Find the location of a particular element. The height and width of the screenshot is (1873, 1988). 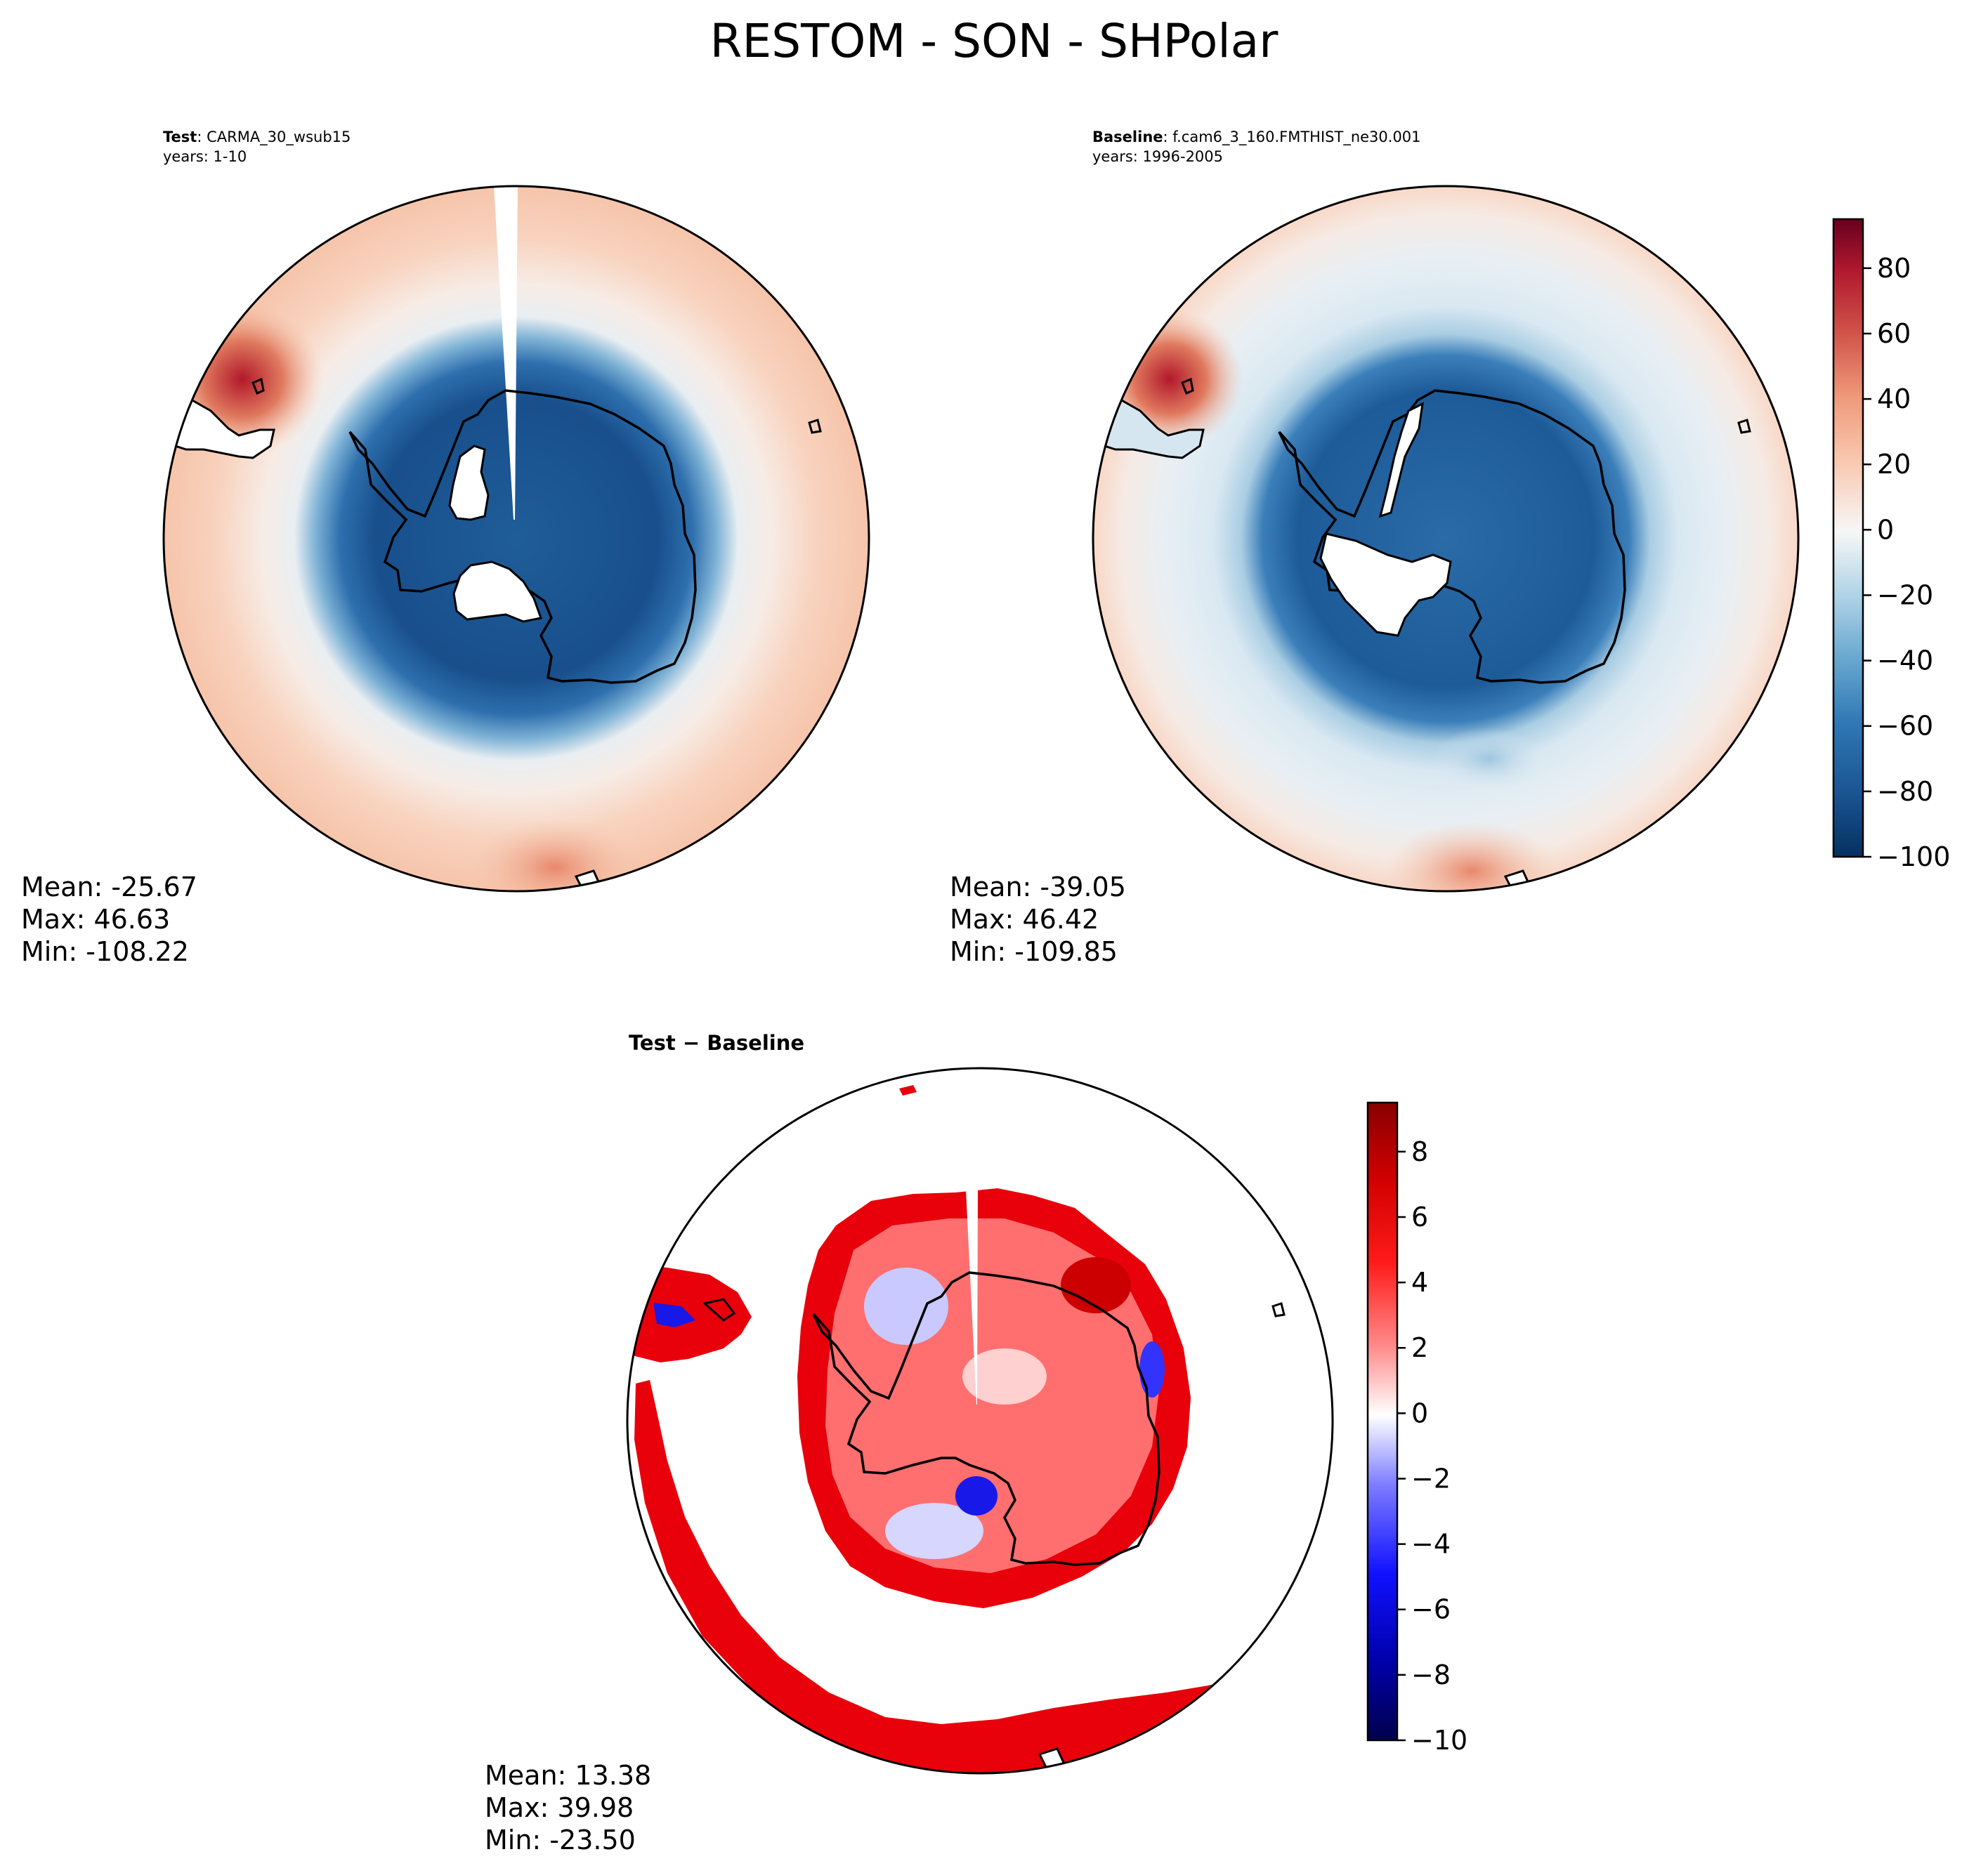

test-mean: Mean: -25.67 is located at coordinates (109, 887).